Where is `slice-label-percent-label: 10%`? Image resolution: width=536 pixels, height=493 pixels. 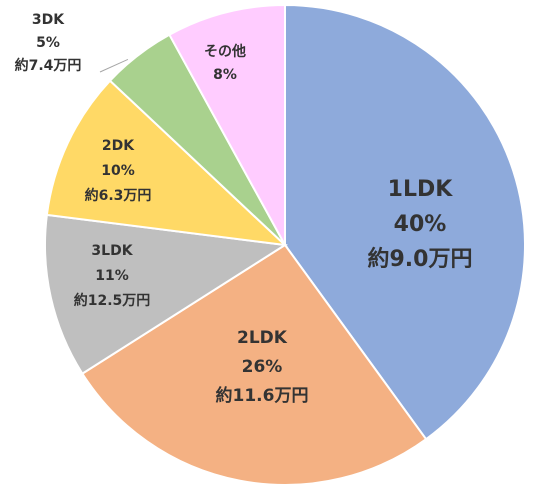 slice-label-percent-label: 10% is located at coordinates (118, 171).